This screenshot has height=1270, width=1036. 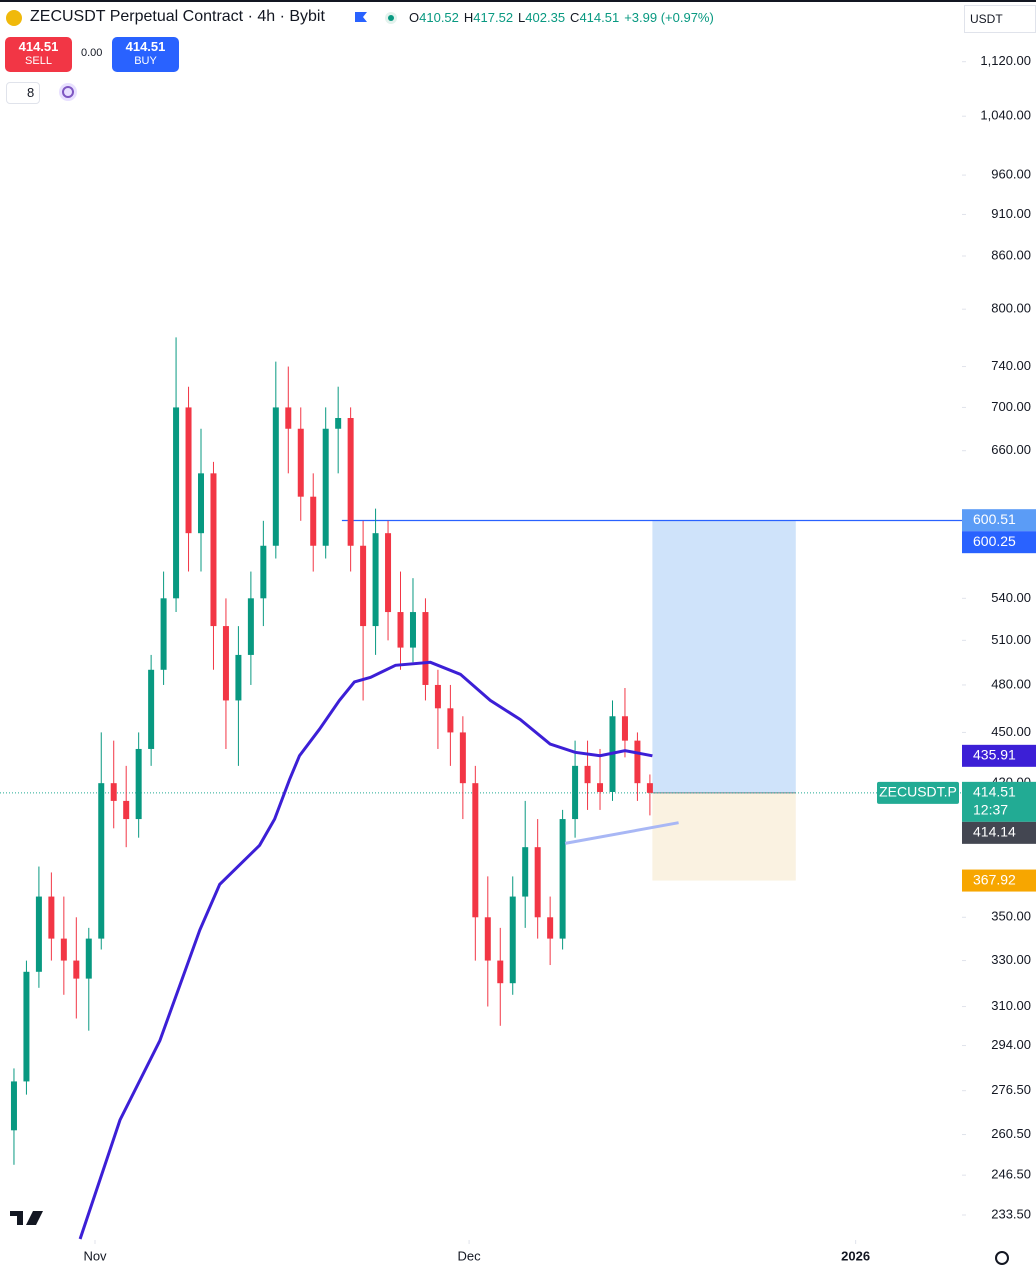 I want to click on sell-button: 414.51 SELL, so click(x=38, y=54).